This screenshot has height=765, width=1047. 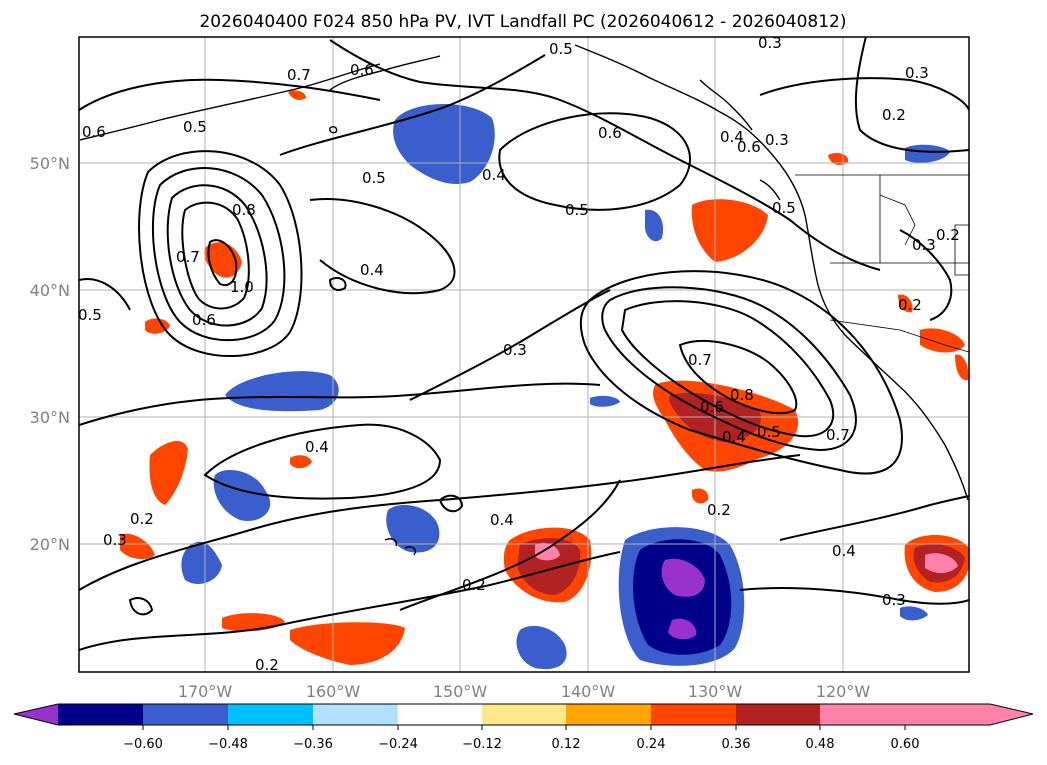 I want to click on contour-label: 1.0, so click(x=242, y=287).